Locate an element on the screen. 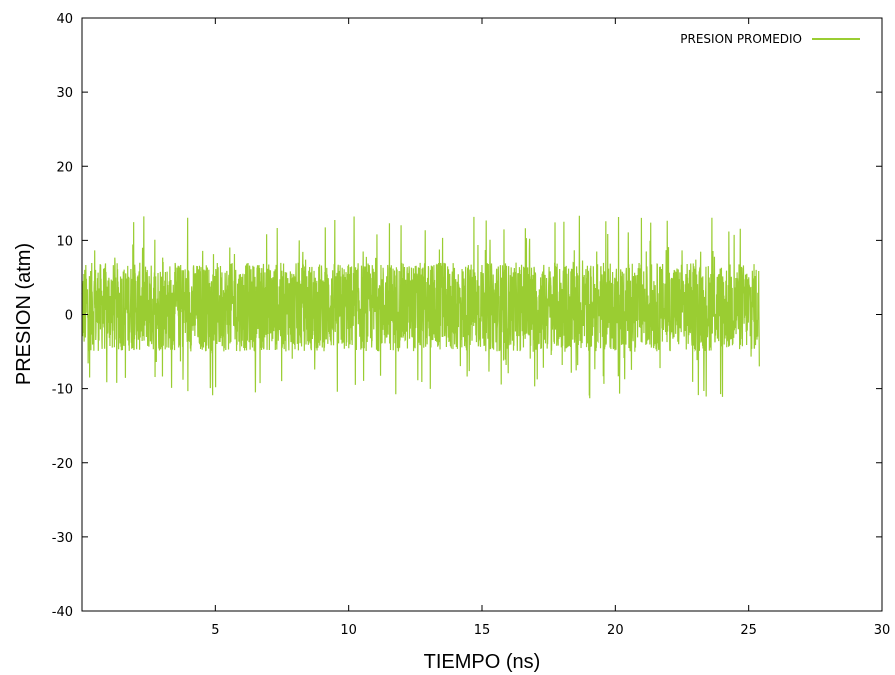 Image resolution: width=895 pixels, height=675 pixels. x-tick-label: 5 is located at coordinates (215, 630).